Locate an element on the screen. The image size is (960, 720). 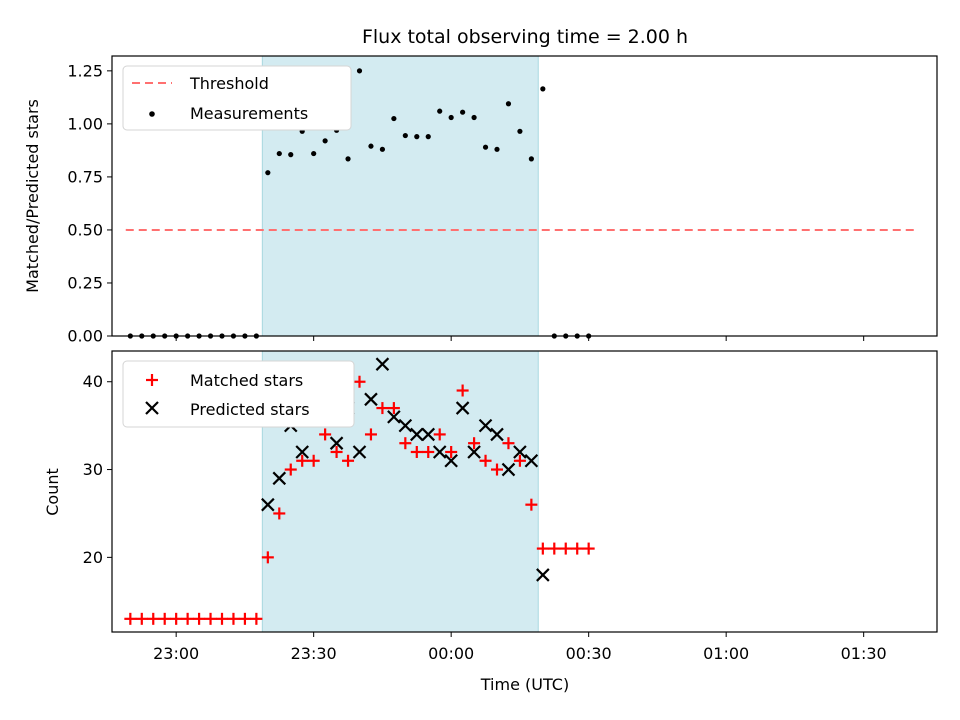
bottom-y-axis: 20 30 40 is located at coordinates (97, 469).